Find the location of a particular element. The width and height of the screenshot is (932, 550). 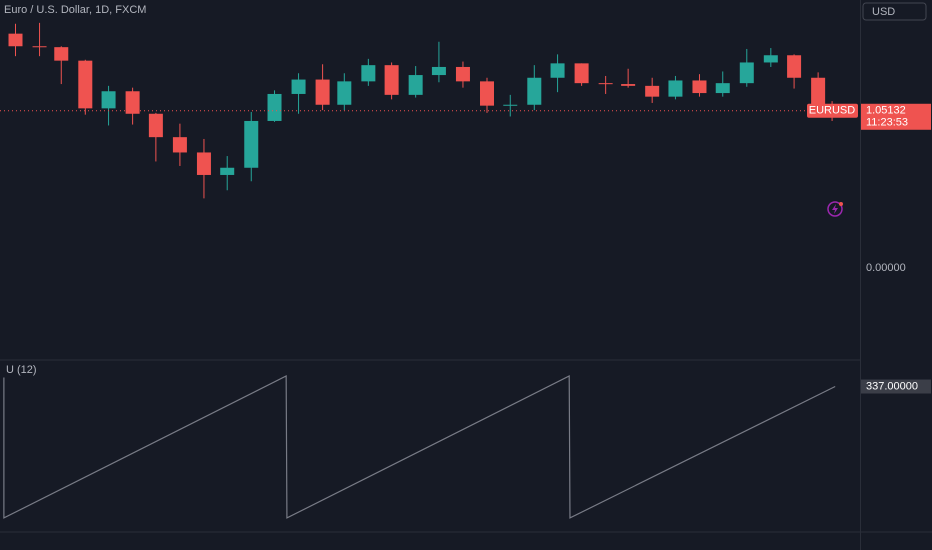

last-price-label: 1.05132 is located at coordinates (886, 111).